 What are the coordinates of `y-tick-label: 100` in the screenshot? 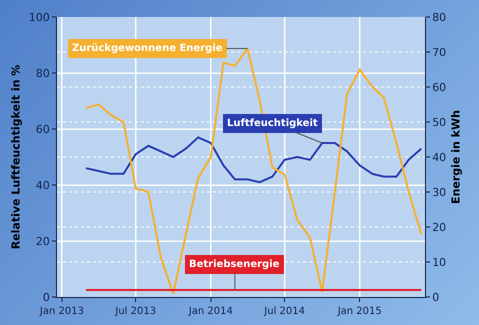 It's located at (39, 17).